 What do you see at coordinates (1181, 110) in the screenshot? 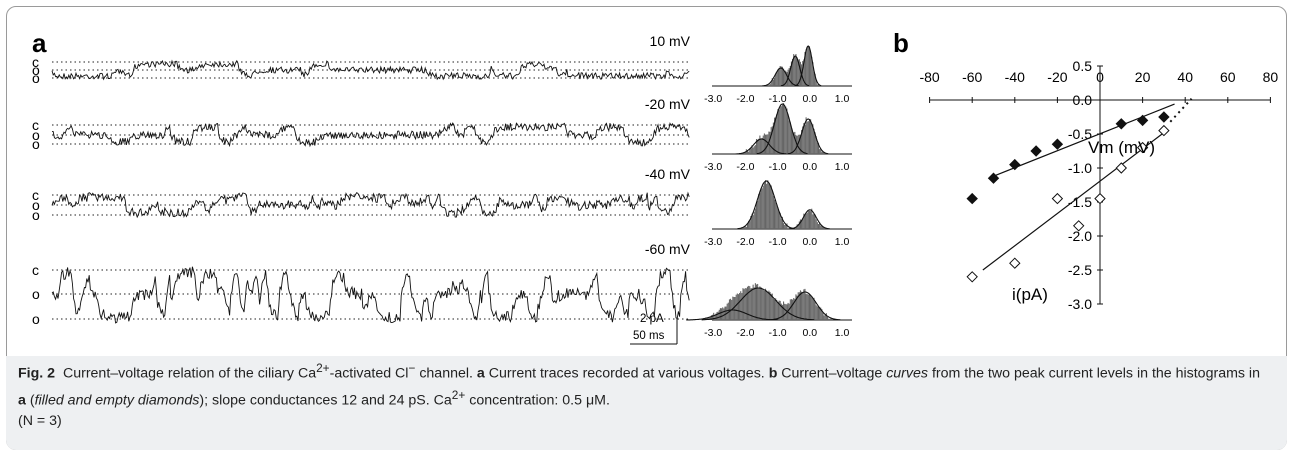
I see `extrapolation-line` at bounding box center [1181, 110].